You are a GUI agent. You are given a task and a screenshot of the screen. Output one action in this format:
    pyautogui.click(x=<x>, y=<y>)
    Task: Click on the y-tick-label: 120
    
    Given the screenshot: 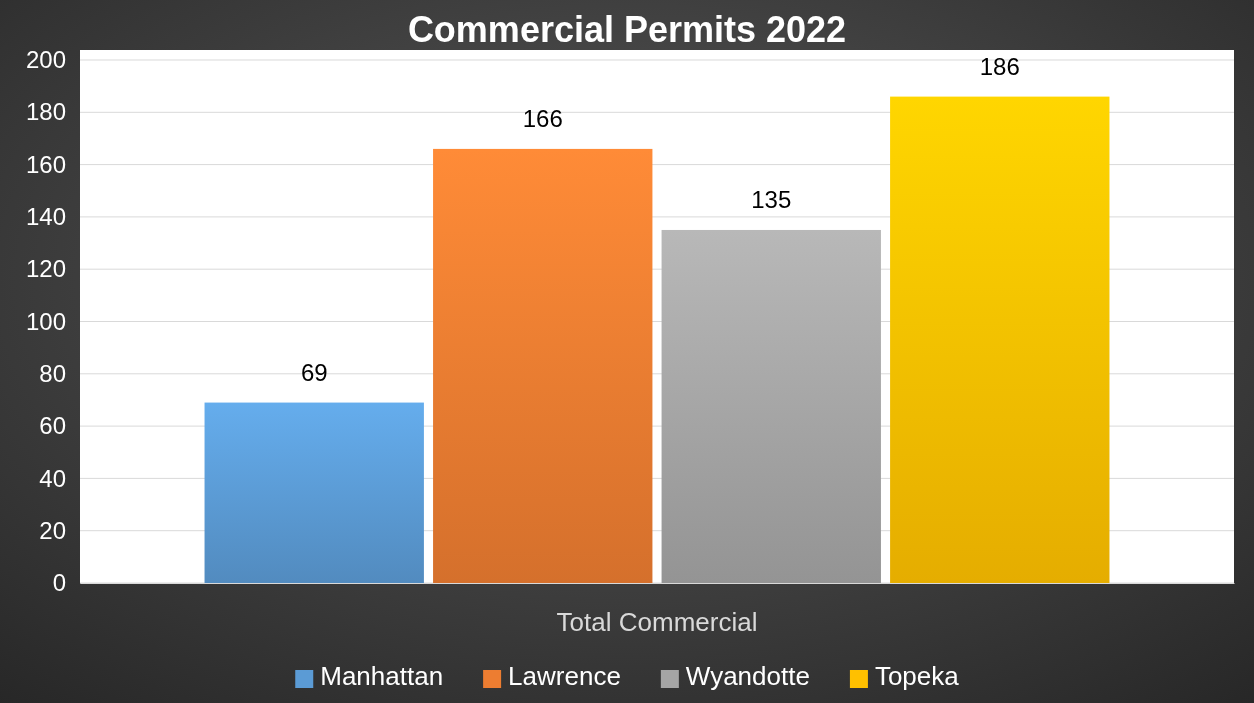 What is the action you would take?
    pyautogui.click(x=45, y=269)
    